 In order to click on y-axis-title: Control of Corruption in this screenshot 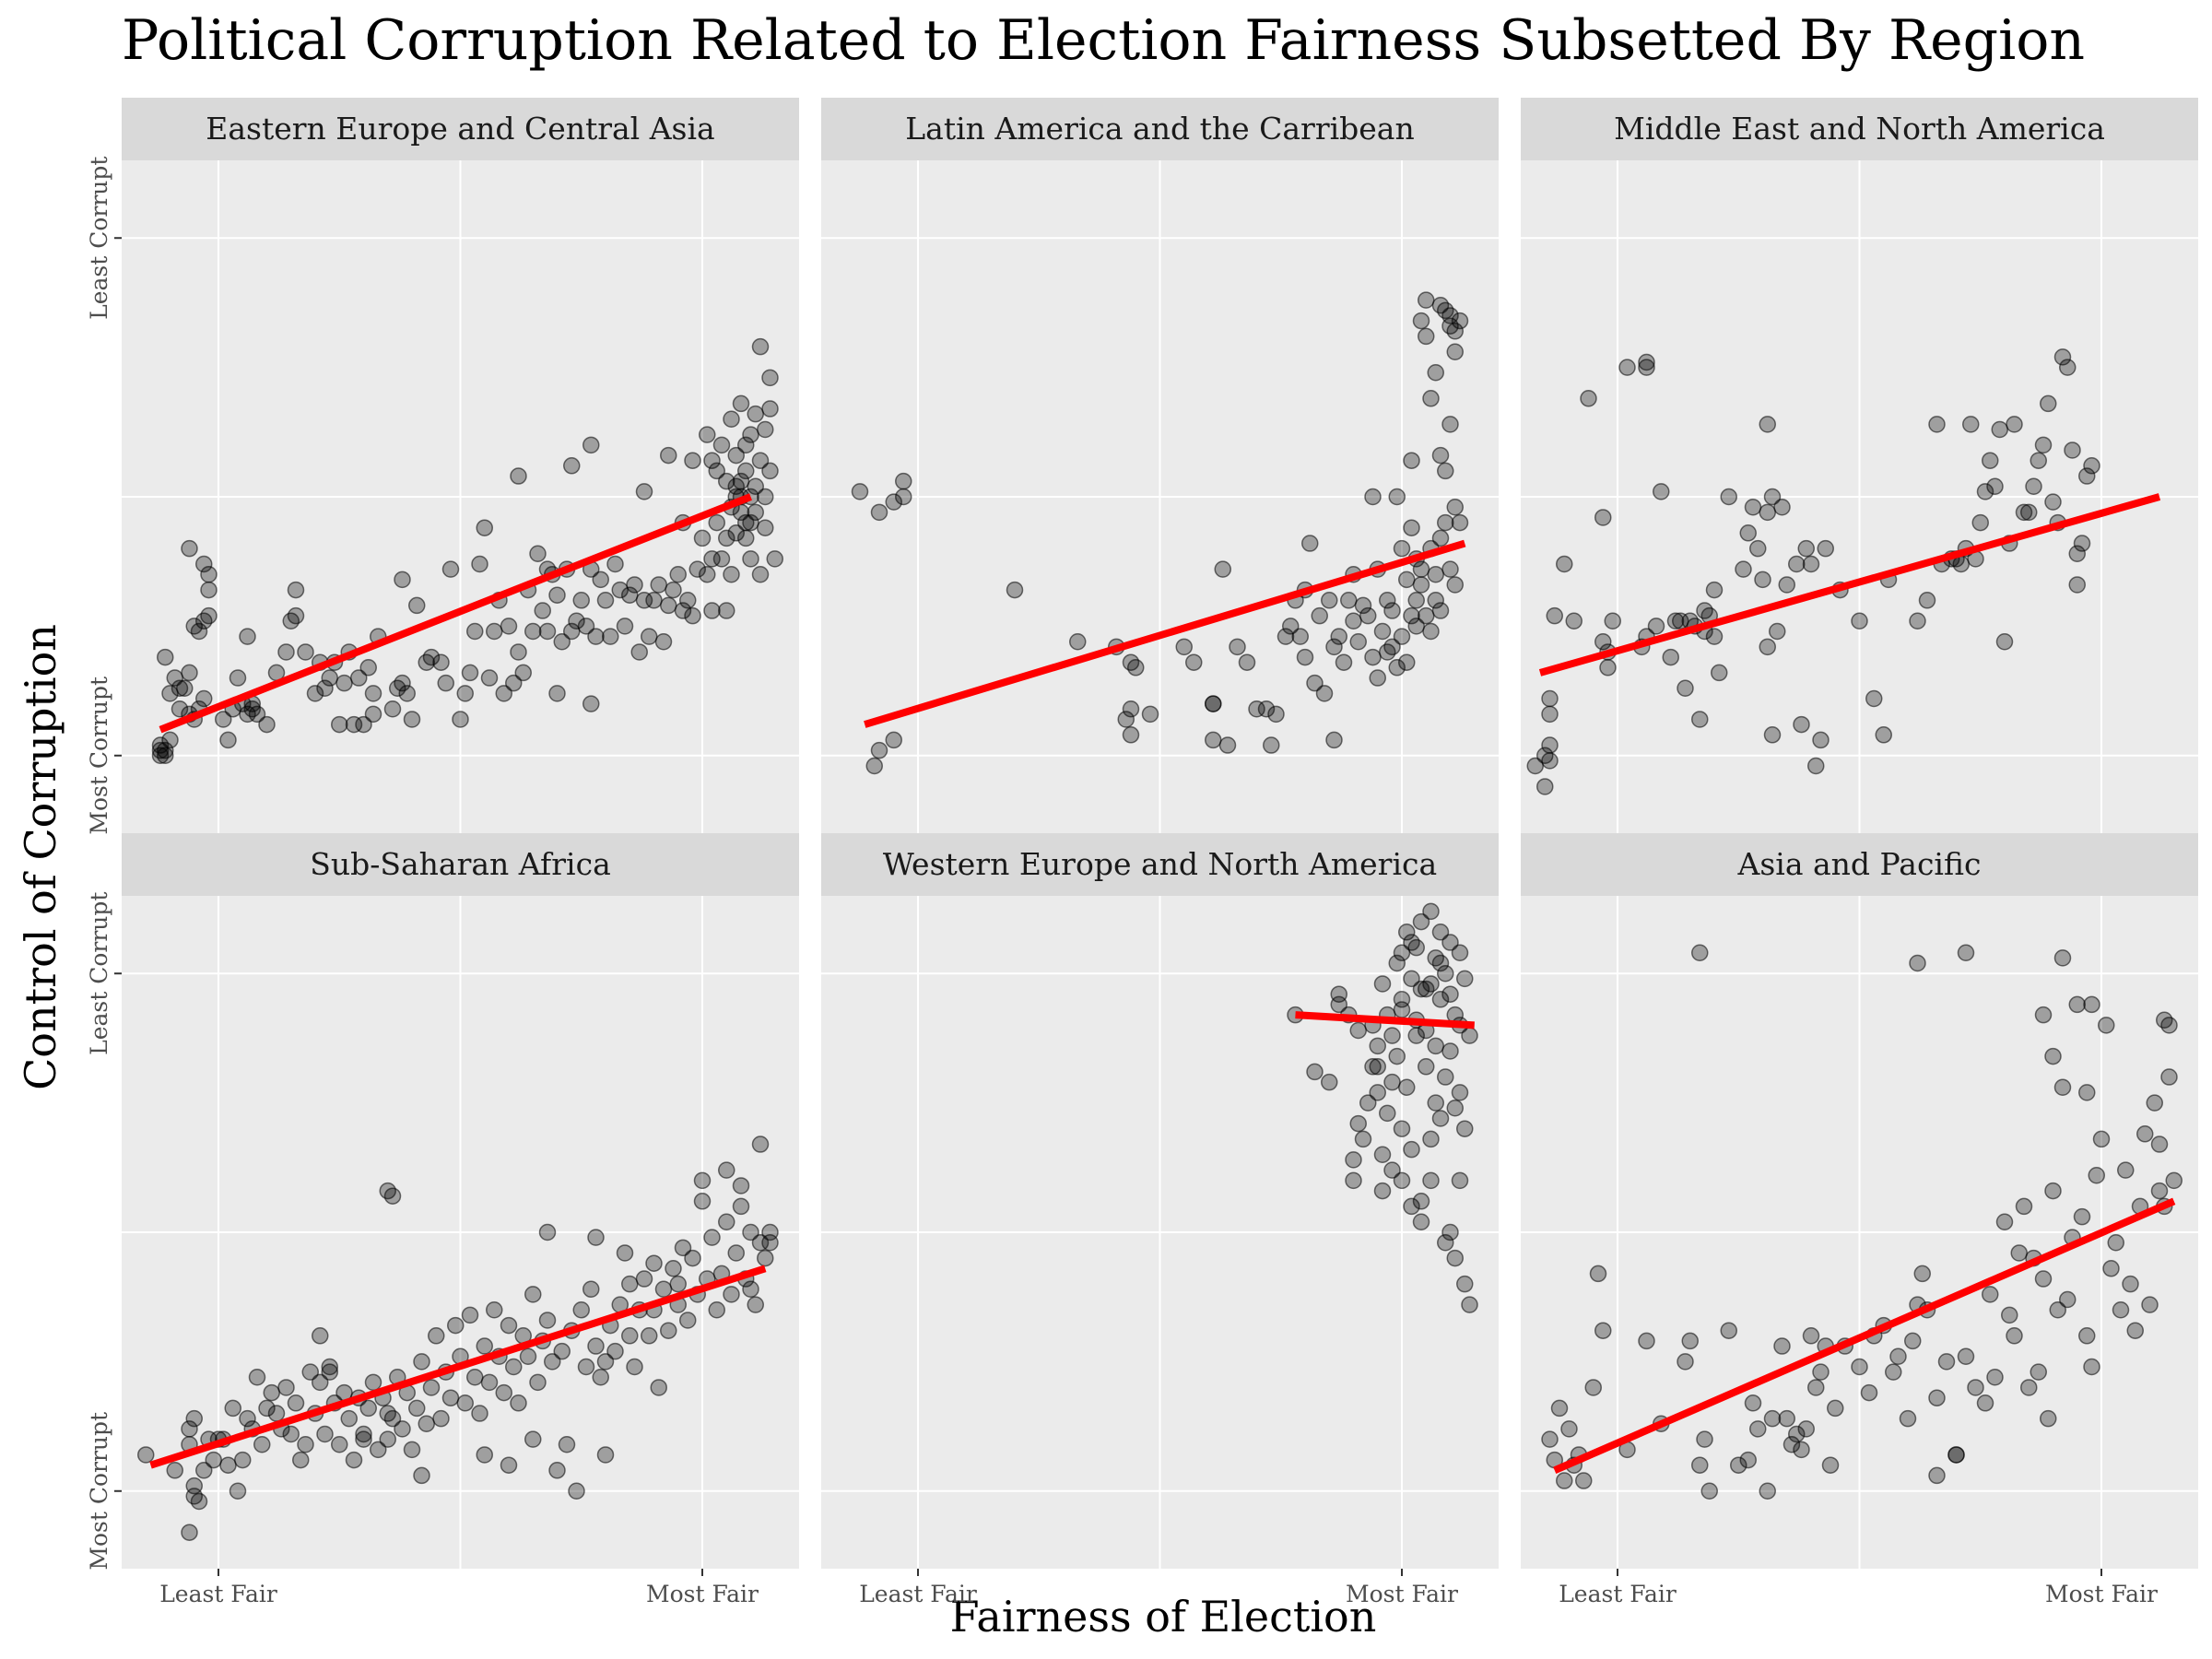, I will do `click(40, 857)`.